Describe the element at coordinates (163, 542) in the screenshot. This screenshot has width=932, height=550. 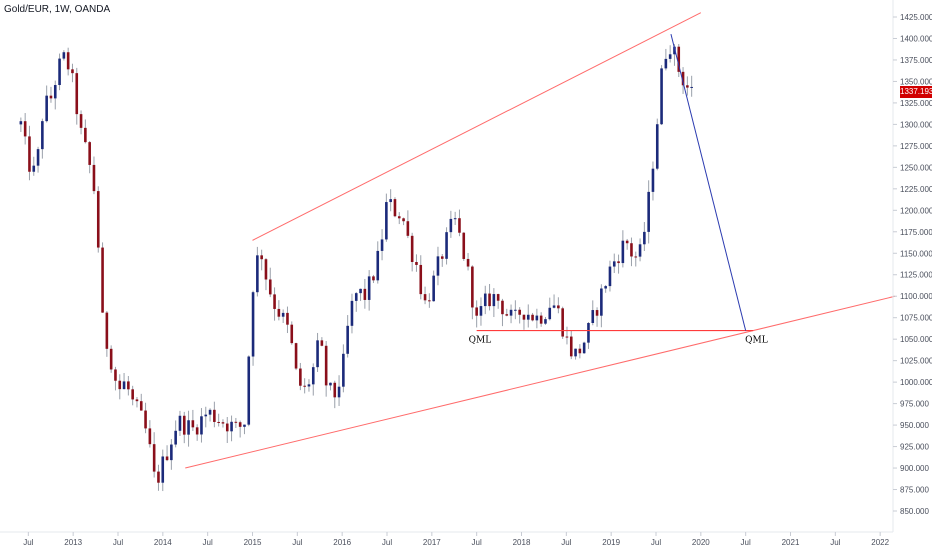
I see `time-tick-label: 2014` at that location.